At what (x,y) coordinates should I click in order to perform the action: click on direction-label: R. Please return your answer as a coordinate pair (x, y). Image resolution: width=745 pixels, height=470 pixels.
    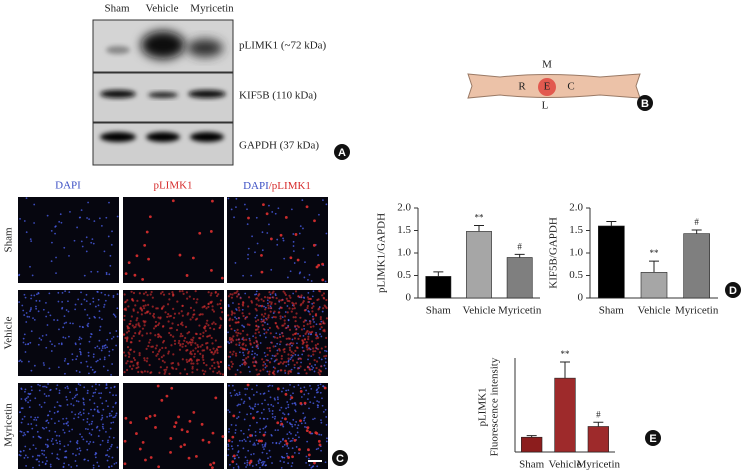
    Looking at the image, I should click on (522, 87).